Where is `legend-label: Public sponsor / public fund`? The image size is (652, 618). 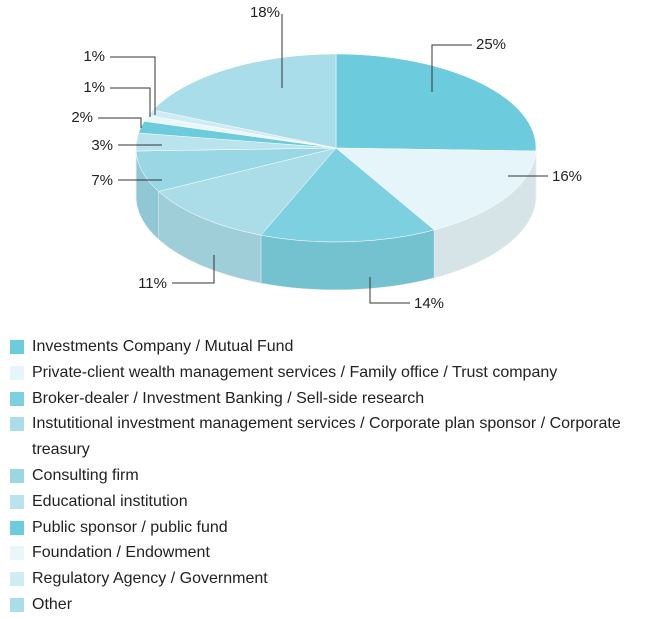 legend-label: Public sponsor / public fund is located at coordinates (339, 528).